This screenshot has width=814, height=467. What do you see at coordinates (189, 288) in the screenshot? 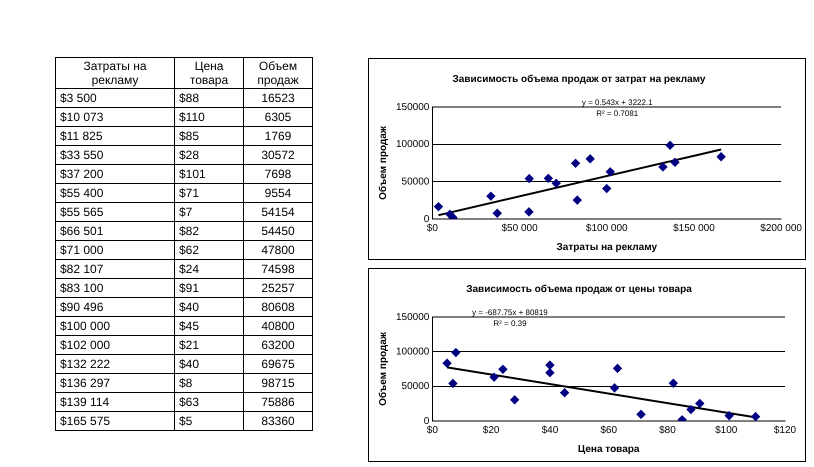
I see `text: $91` at bounding box center [189, 288].